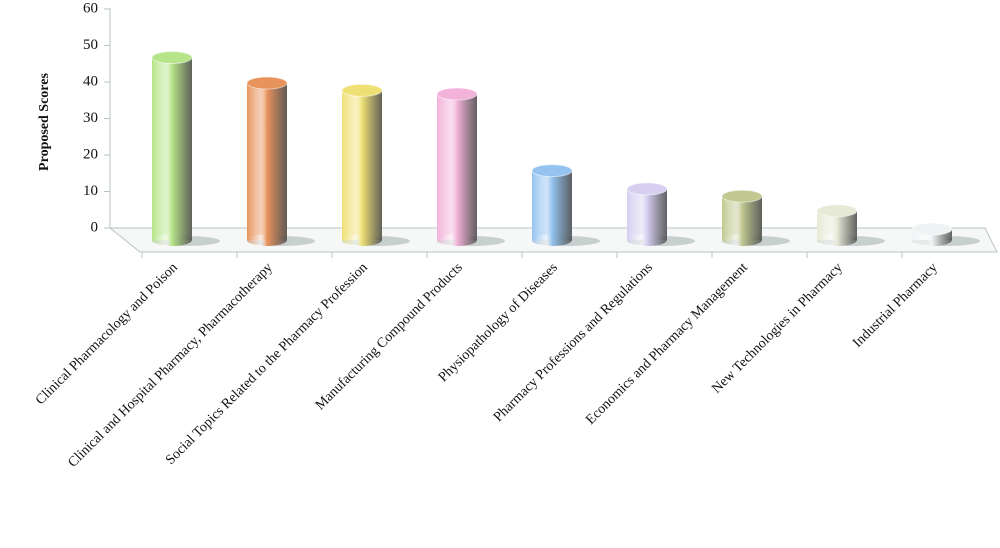  What do you see at coordinates (95, 227) in the screenshot?
I see `y-tick-label: 0` at bounding box center [95, 227].